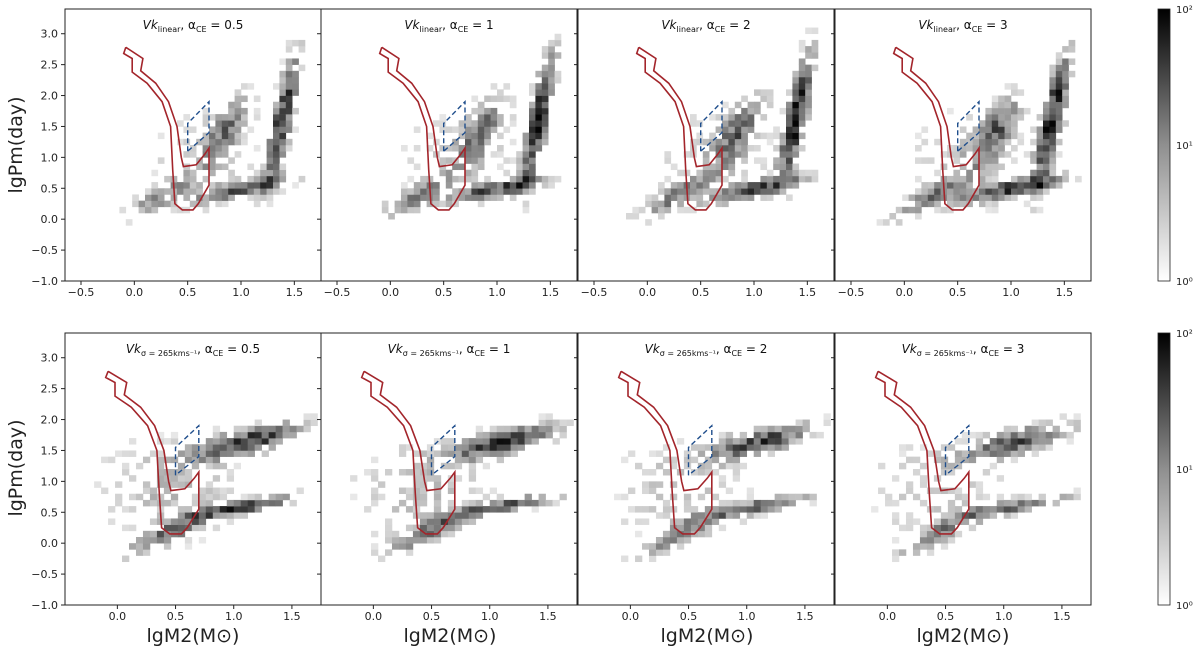 The width and height of the screenshot is (1200, 652). What do you see at coordinates (1184, 334) in the screenshot?
I see `colorbar-bottom-tick-max: 10²` at bounding box center [1184, 334].